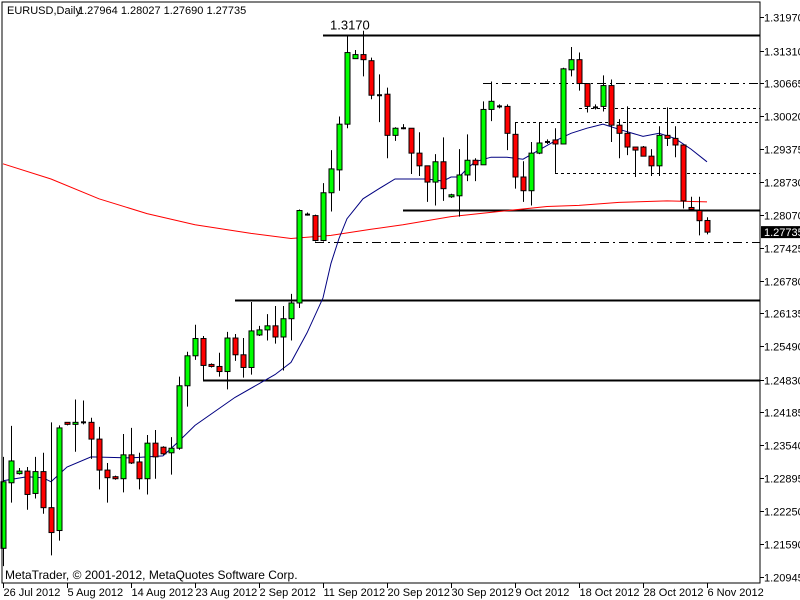 The image size is (800, 600). I want to click on price-tick-label: 1.28730, so click(782, 184).